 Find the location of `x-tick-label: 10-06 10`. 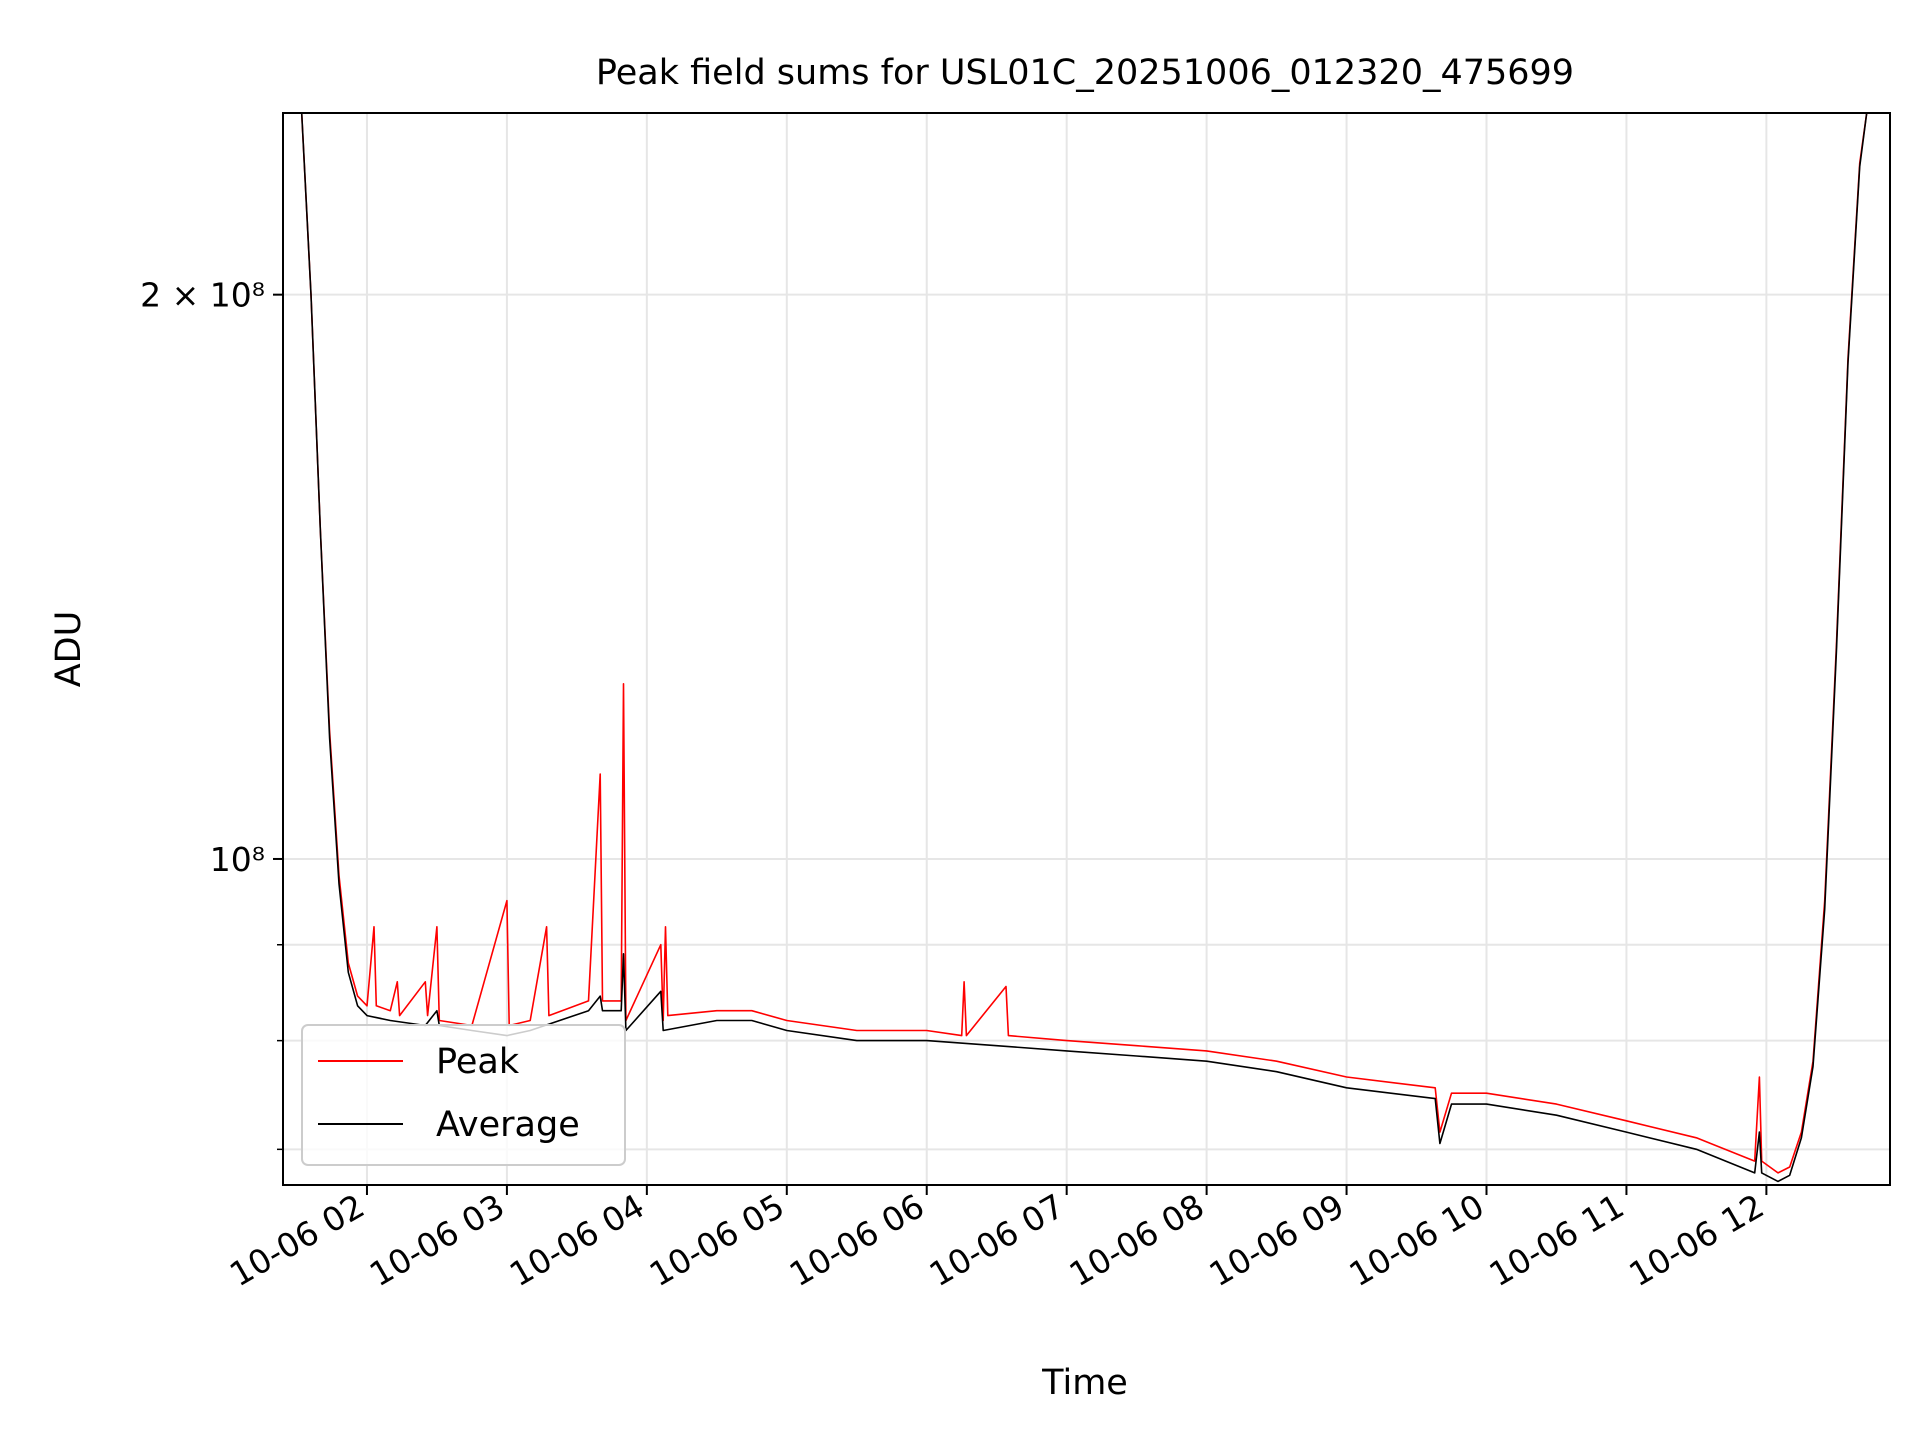

x-tick-label: 10-06 10 is located at coordinates (1417, 1240).